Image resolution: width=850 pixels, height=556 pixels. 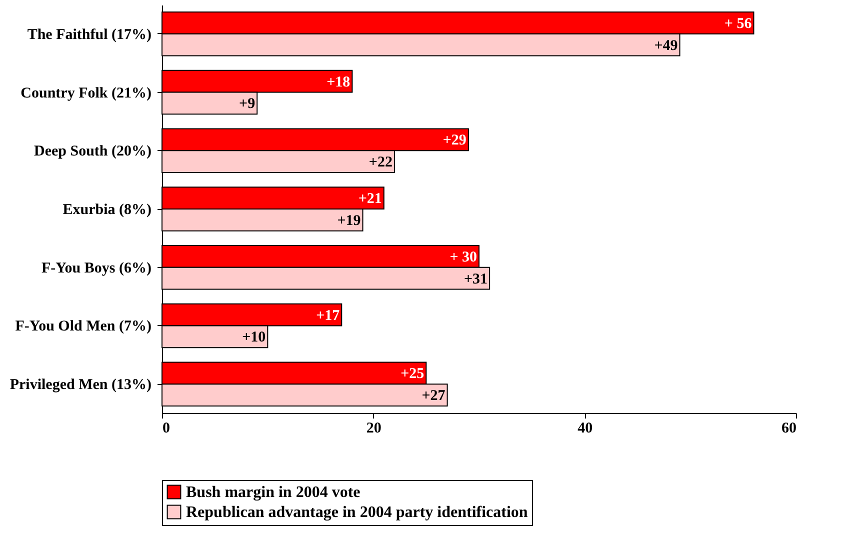 What do you see at coordinates (166, 428) in the screenshot?
I see `x-tick-label: 0` at bounding box center [166, 428].